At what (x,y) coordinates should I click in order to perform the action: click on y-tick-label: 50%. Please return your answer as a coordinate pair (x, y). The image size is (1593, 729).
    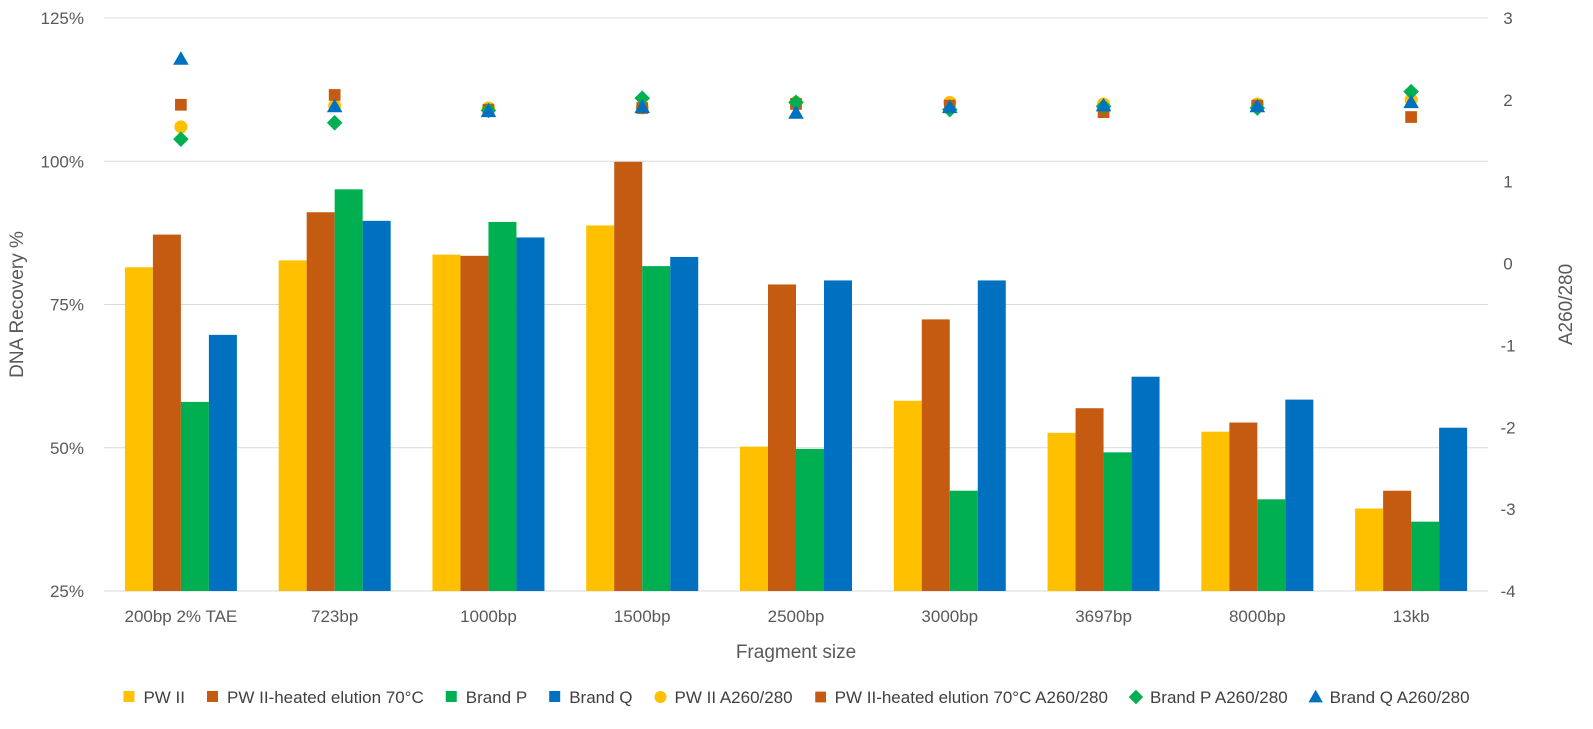
    Looking at the image, I should click on (67, 448).